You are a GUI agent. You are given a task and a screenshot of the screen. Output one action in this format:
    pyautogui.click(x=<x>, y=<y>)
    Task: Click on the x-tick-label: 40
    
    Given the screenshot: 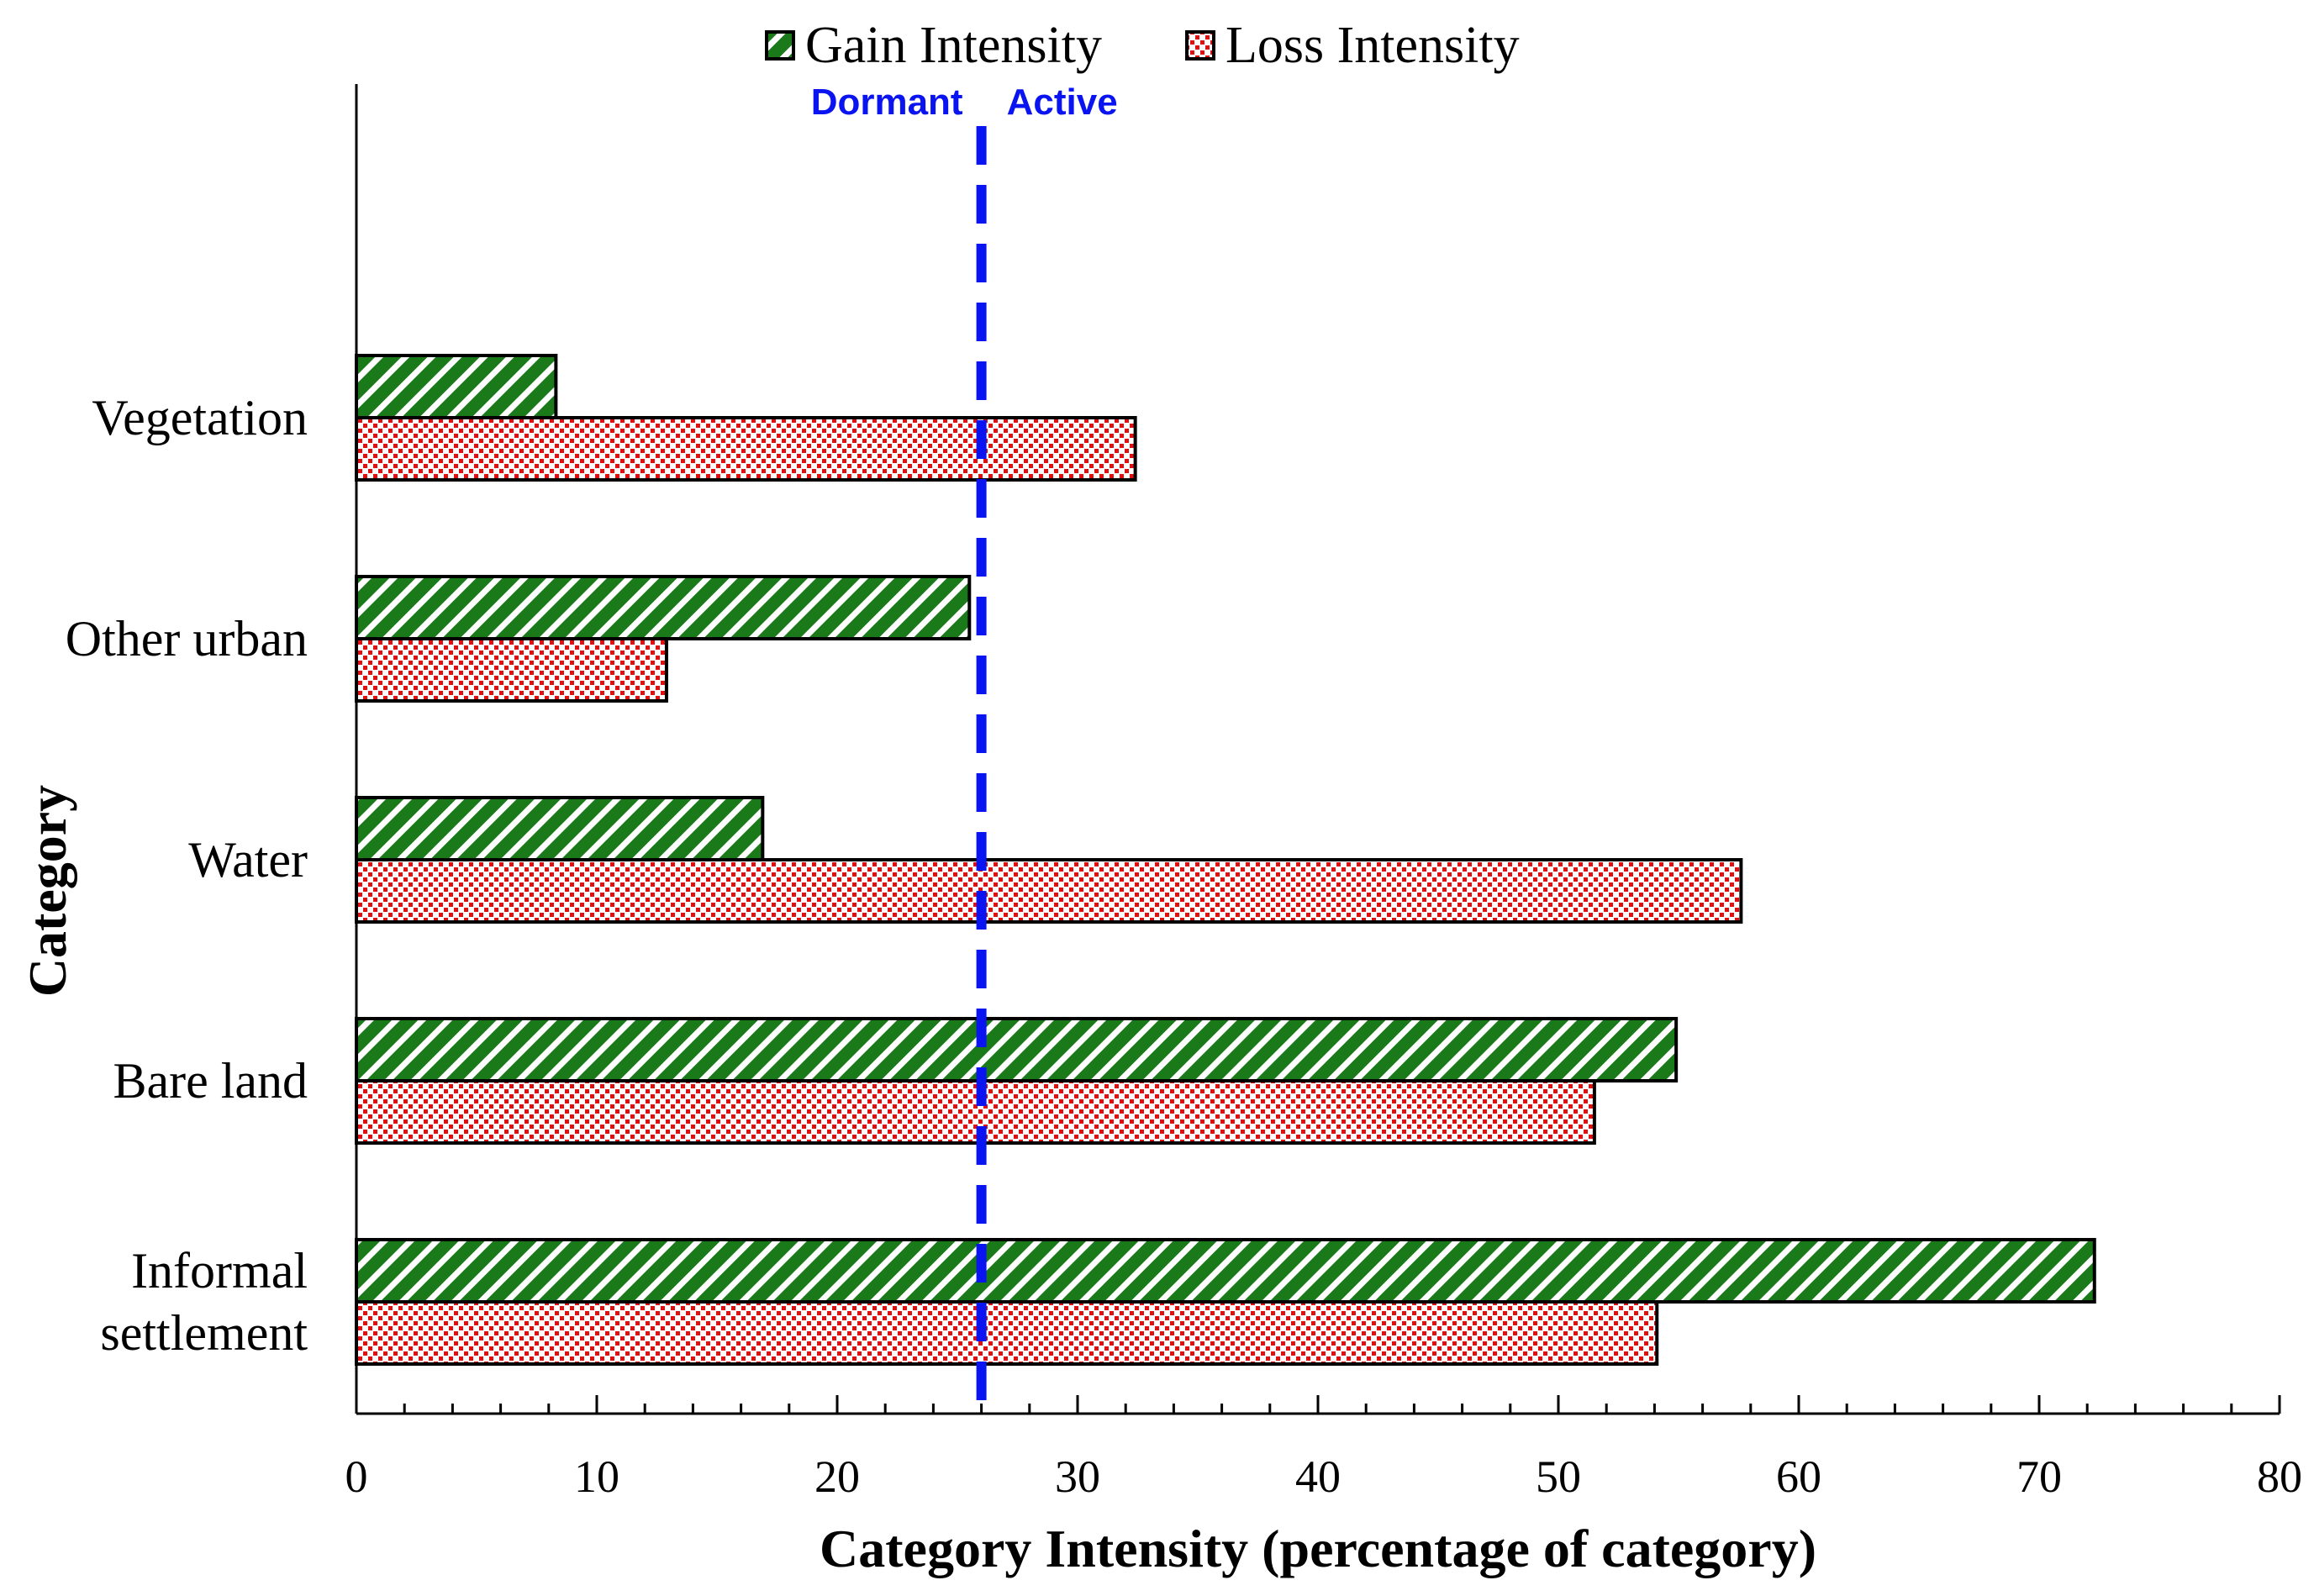 What is the action you would take?
    pyautogui.click(x=1318, y=1476)
    